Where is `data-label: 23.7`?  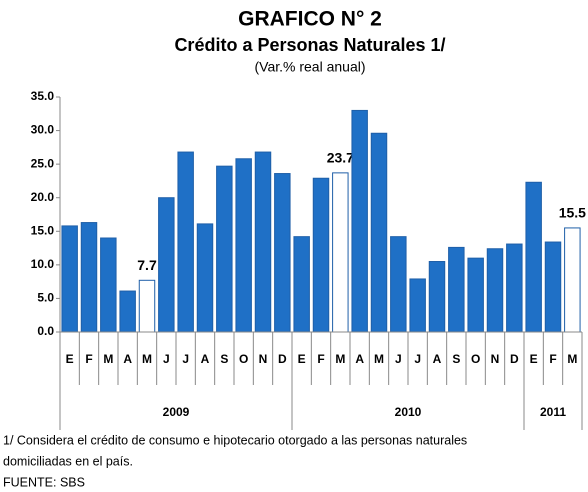
data-label: 23.7 is located at coordinates (340, 158).